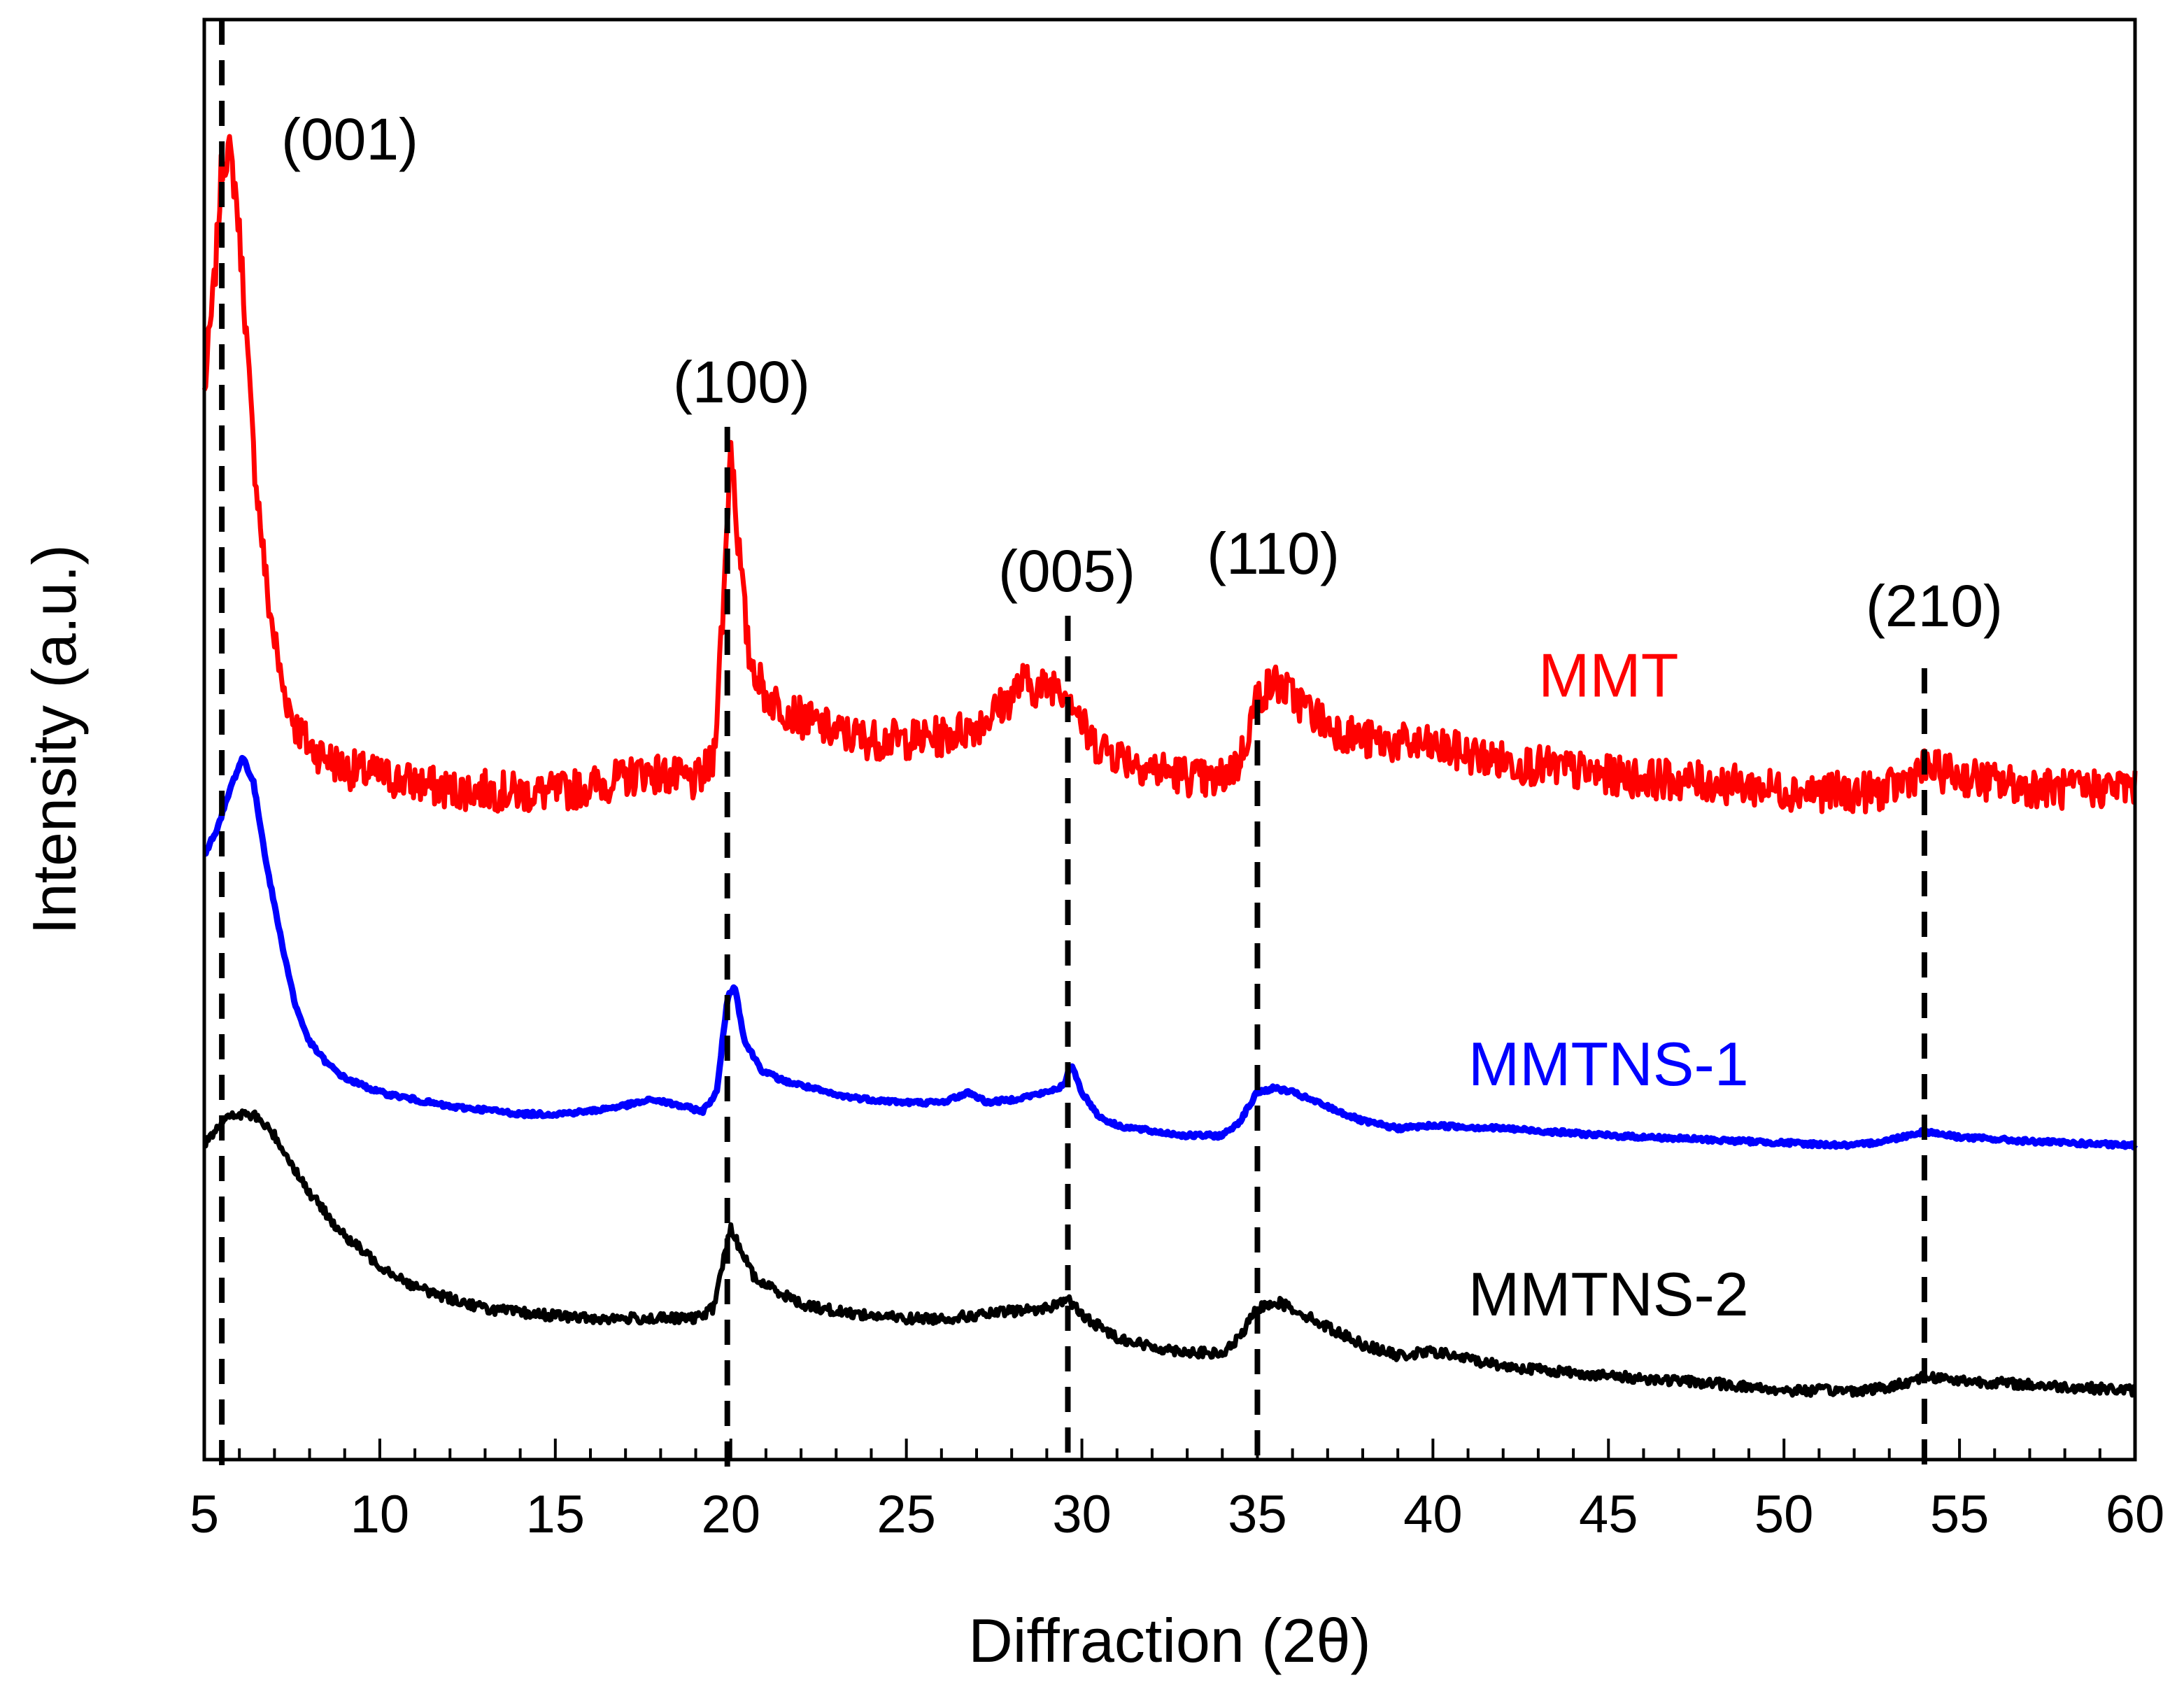  What do you see at coordinates (730, 1514) in the screenshot?
I see `x-tick-label-20: 20` at bounding box center [730, 1514].